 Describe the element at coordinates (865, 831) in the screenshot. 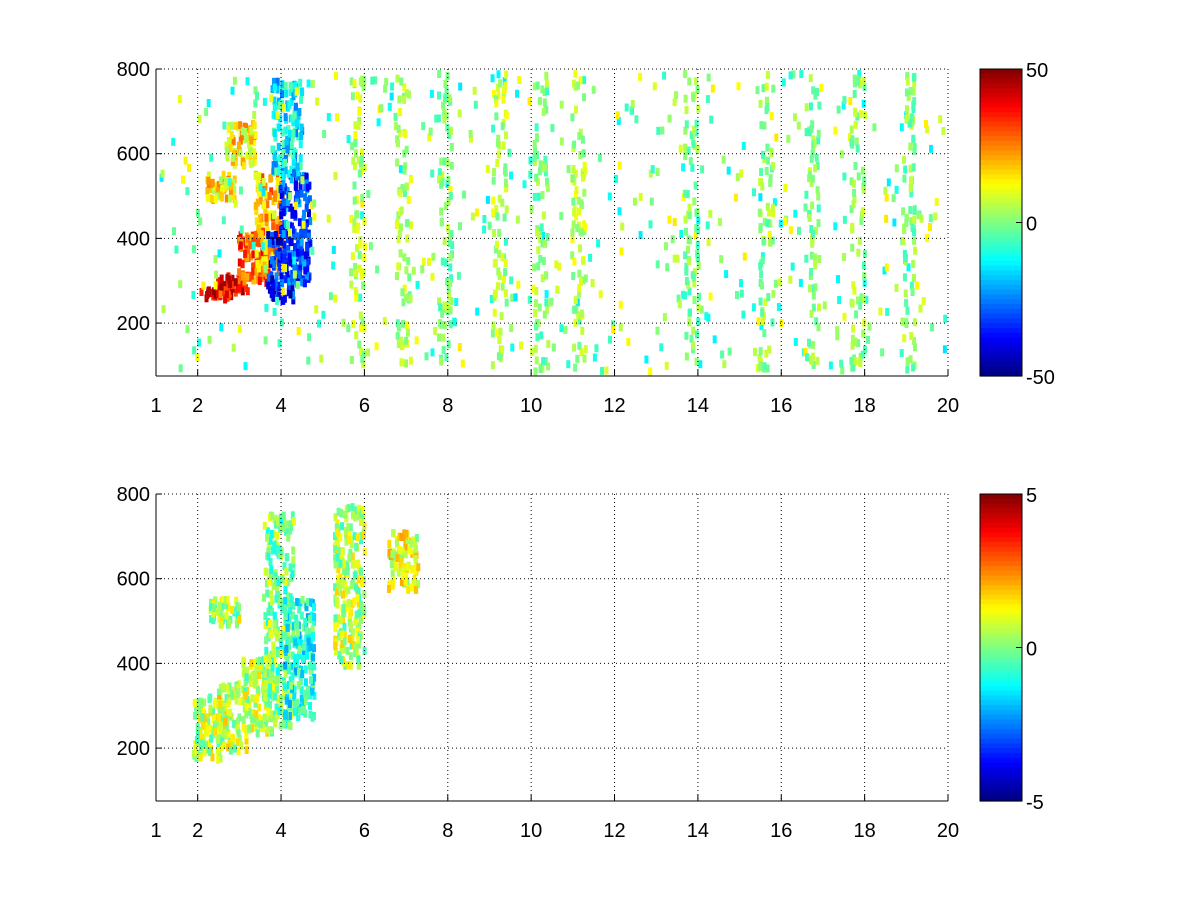

I see `x-tick-label: 18` at that location.